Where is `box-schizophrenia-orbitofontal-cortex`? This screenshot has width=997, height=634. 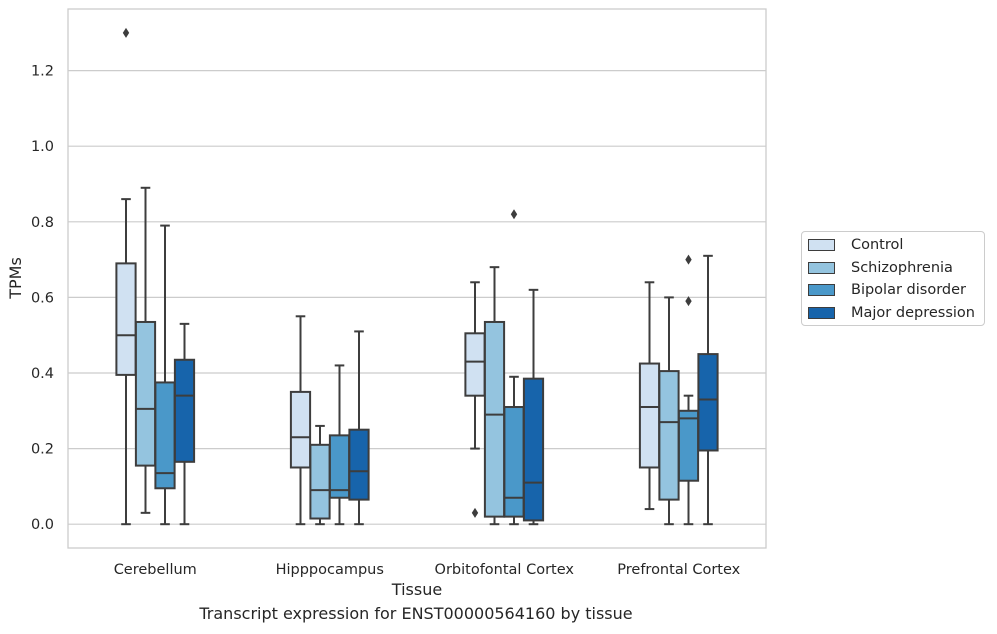 box-schizophrenia-orbitofontal-cortex is located at coordinates (494, 396).